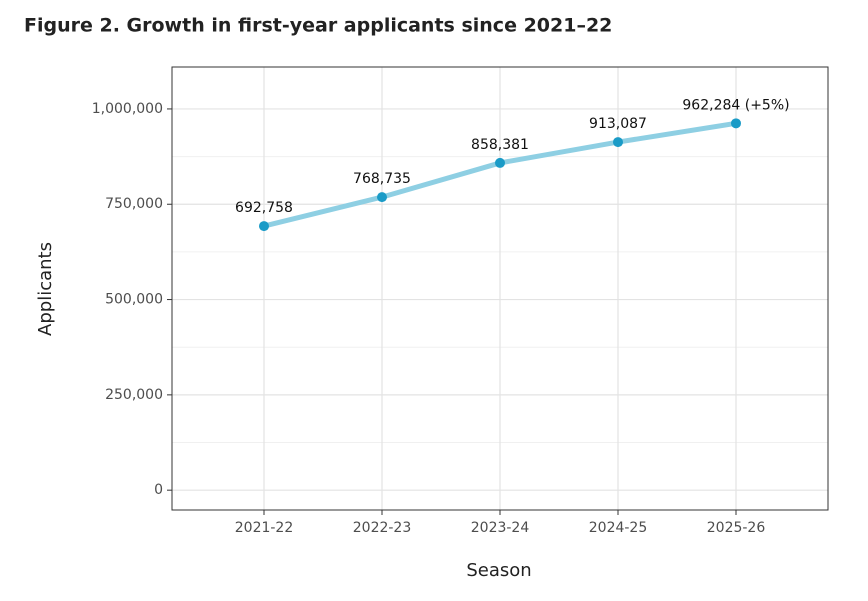 Image resolution: width=868 pixels, height=601 pixels. Describe the element at coordinates (500, 145) in the screenshot. I see `data-label: 858,381` at that location.